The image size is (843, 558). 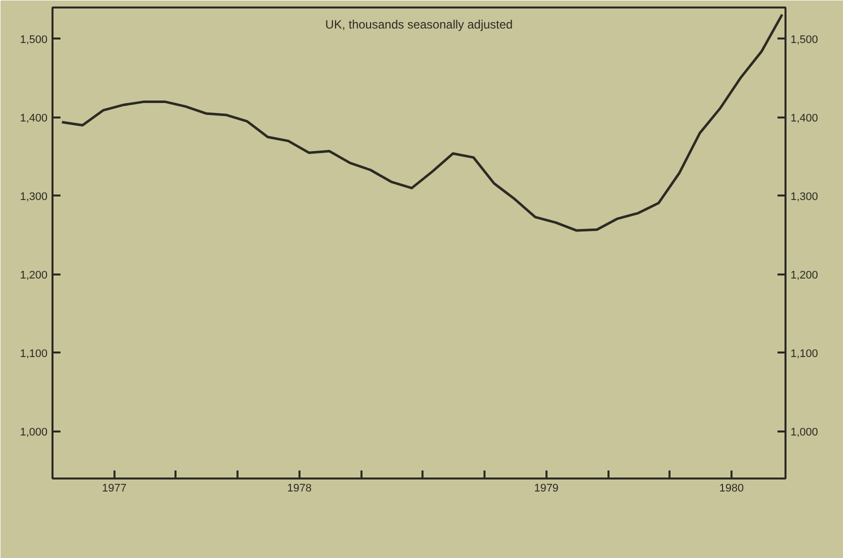 I want to click on y-tick-label: 1,300, so click(x=34, y=196).